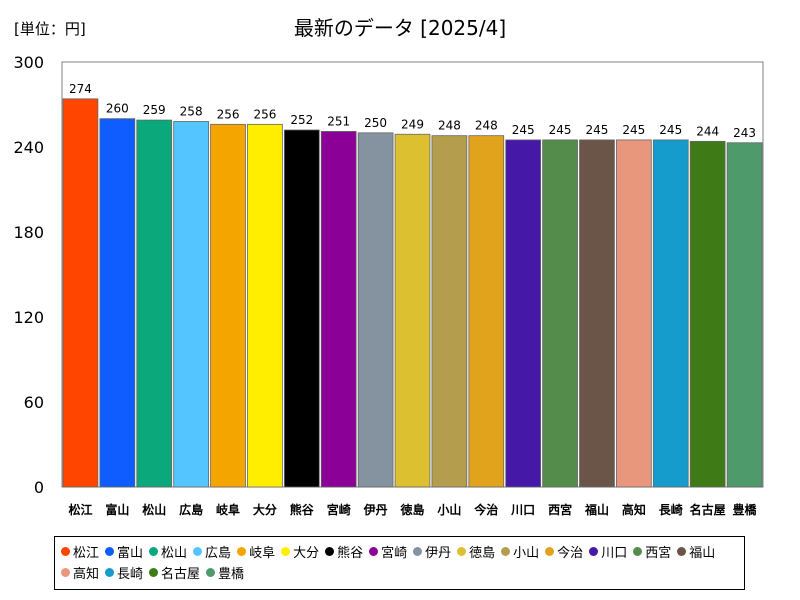 The width and height of the screenshot is (800, 600). Describe the element at coordinates (191, 112) in the screenshot. I see `bar-value-label: 258` at that location.